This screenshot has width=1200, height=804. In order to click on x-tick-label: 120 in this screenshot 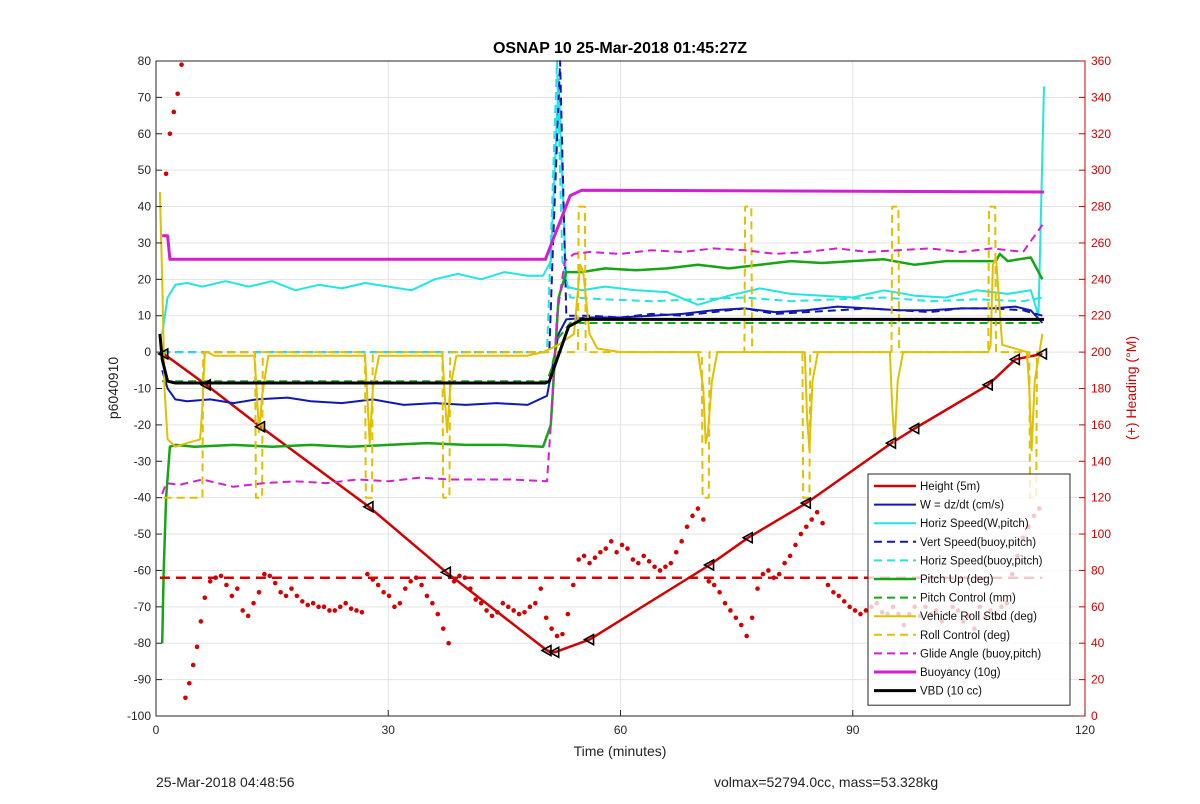, I will do `click(1085, 730)`.